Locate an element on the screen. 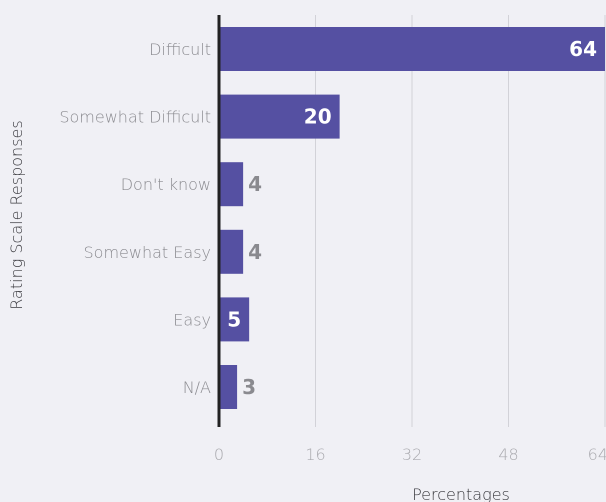  x-tick-label: 16 is located at coordinates (315, 454).